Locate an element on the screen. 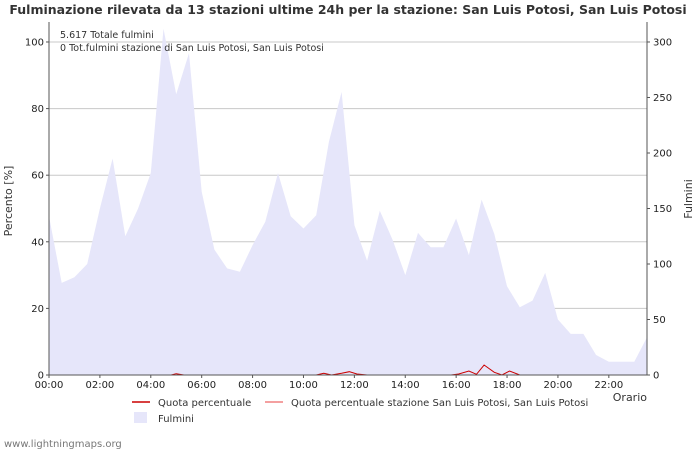 This screenshot has width=700, height=450. y-right-tick-label: 150 is located at coordinates (662, 209).